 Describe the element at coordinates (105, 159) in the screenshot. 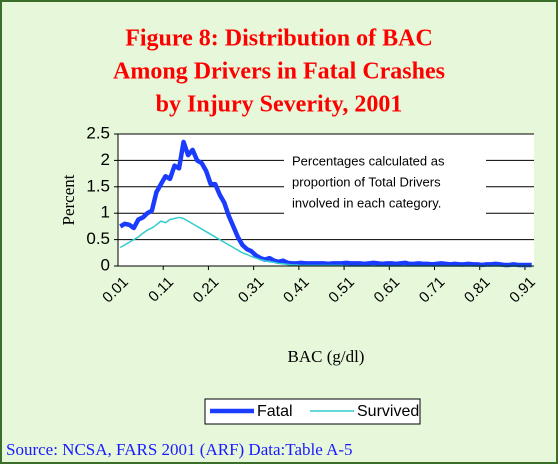

I see `y-tick-label: 2` at that location.